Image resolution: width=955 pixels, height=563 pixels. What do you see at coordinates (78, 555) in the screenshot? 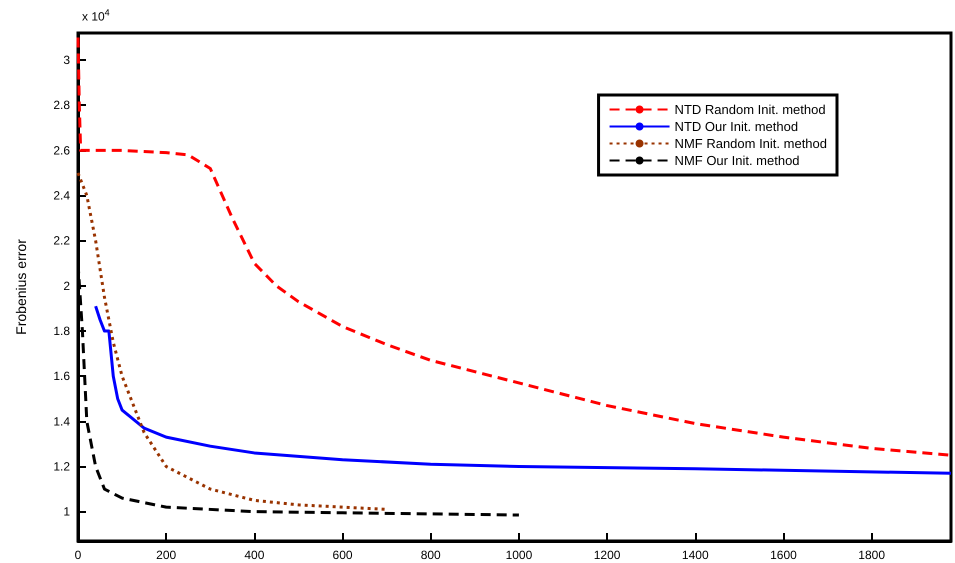
I see `x-tick-label: 0` at bounding box center [78, 555].